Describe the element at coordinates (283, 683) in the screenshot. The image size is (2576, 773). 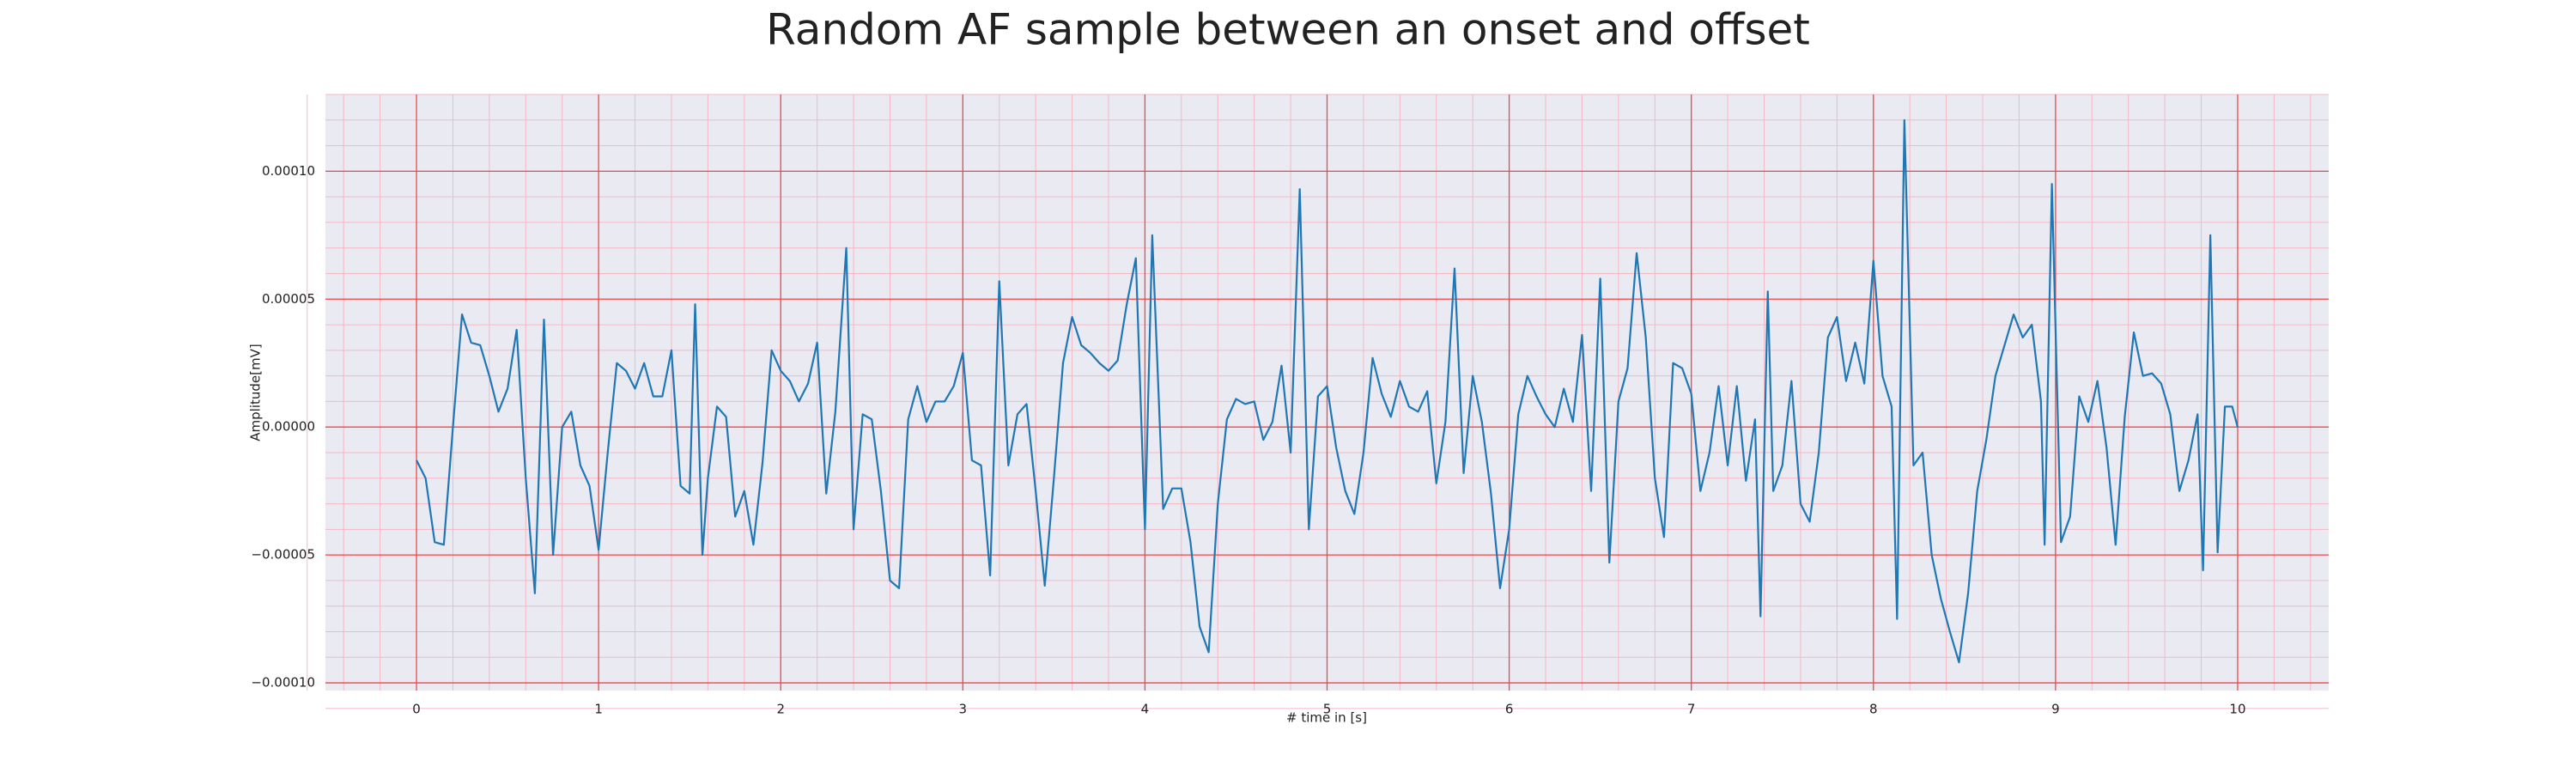
I see `y-tick-label: −0.00010` at that location.